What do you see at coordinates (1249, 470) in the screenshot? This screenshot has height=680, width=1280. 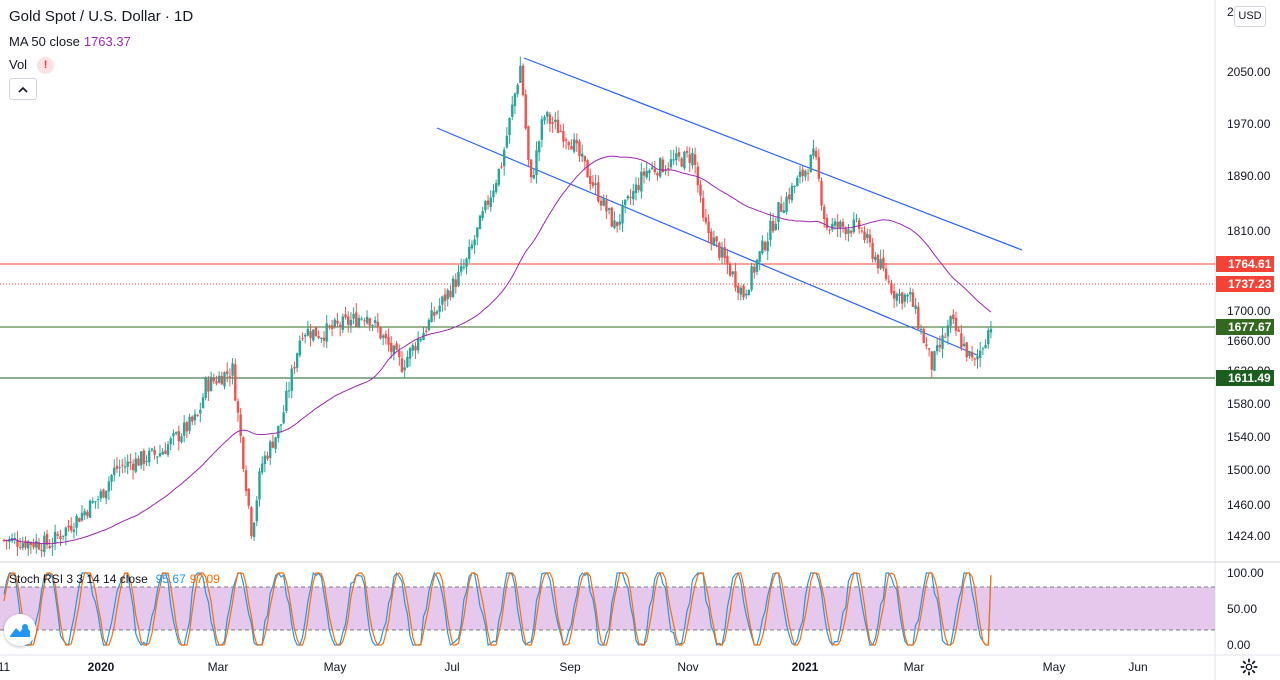 I see `price-tick: 1500.00` at bounding box center [1249, 470].